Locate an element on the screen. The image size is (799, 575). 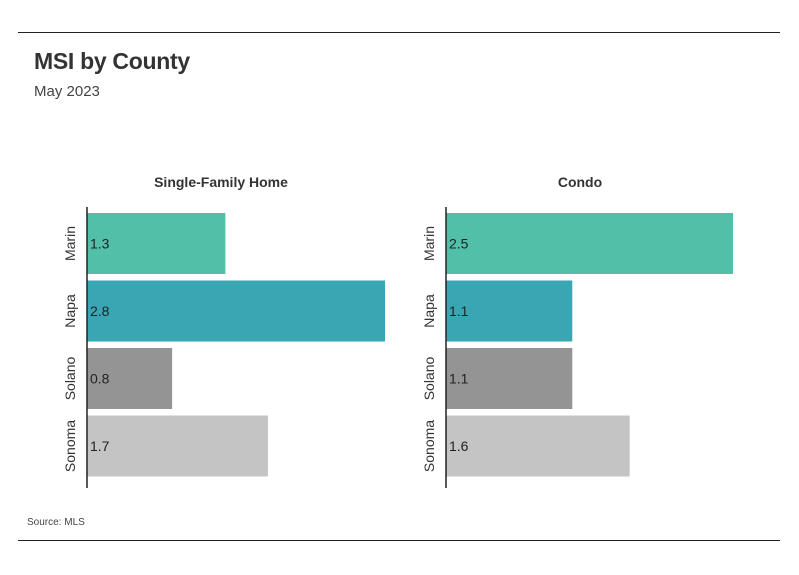
top-rule is located at coordinates (399, 32).